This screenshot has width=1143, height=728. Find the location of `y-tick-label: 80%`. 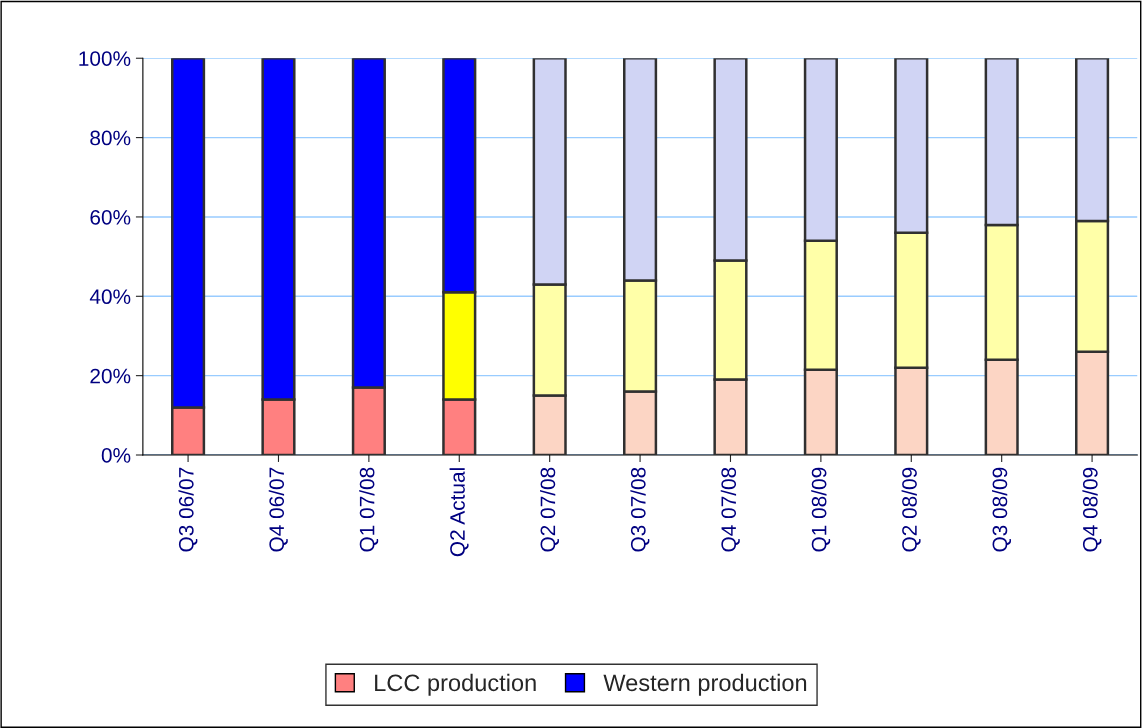

y-tick-label: 80% is located at coordinates (110, 138).